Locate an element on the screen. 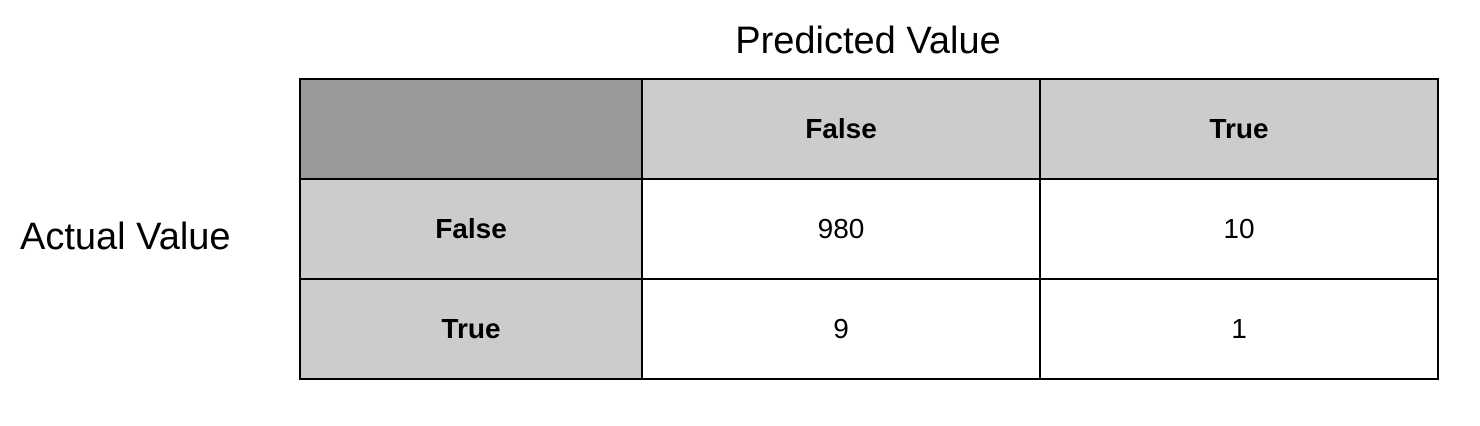 This screenshot has width=1480, height=426. cell-actual-true-predicted-true: 1 is located at coordinates (1239, 329).